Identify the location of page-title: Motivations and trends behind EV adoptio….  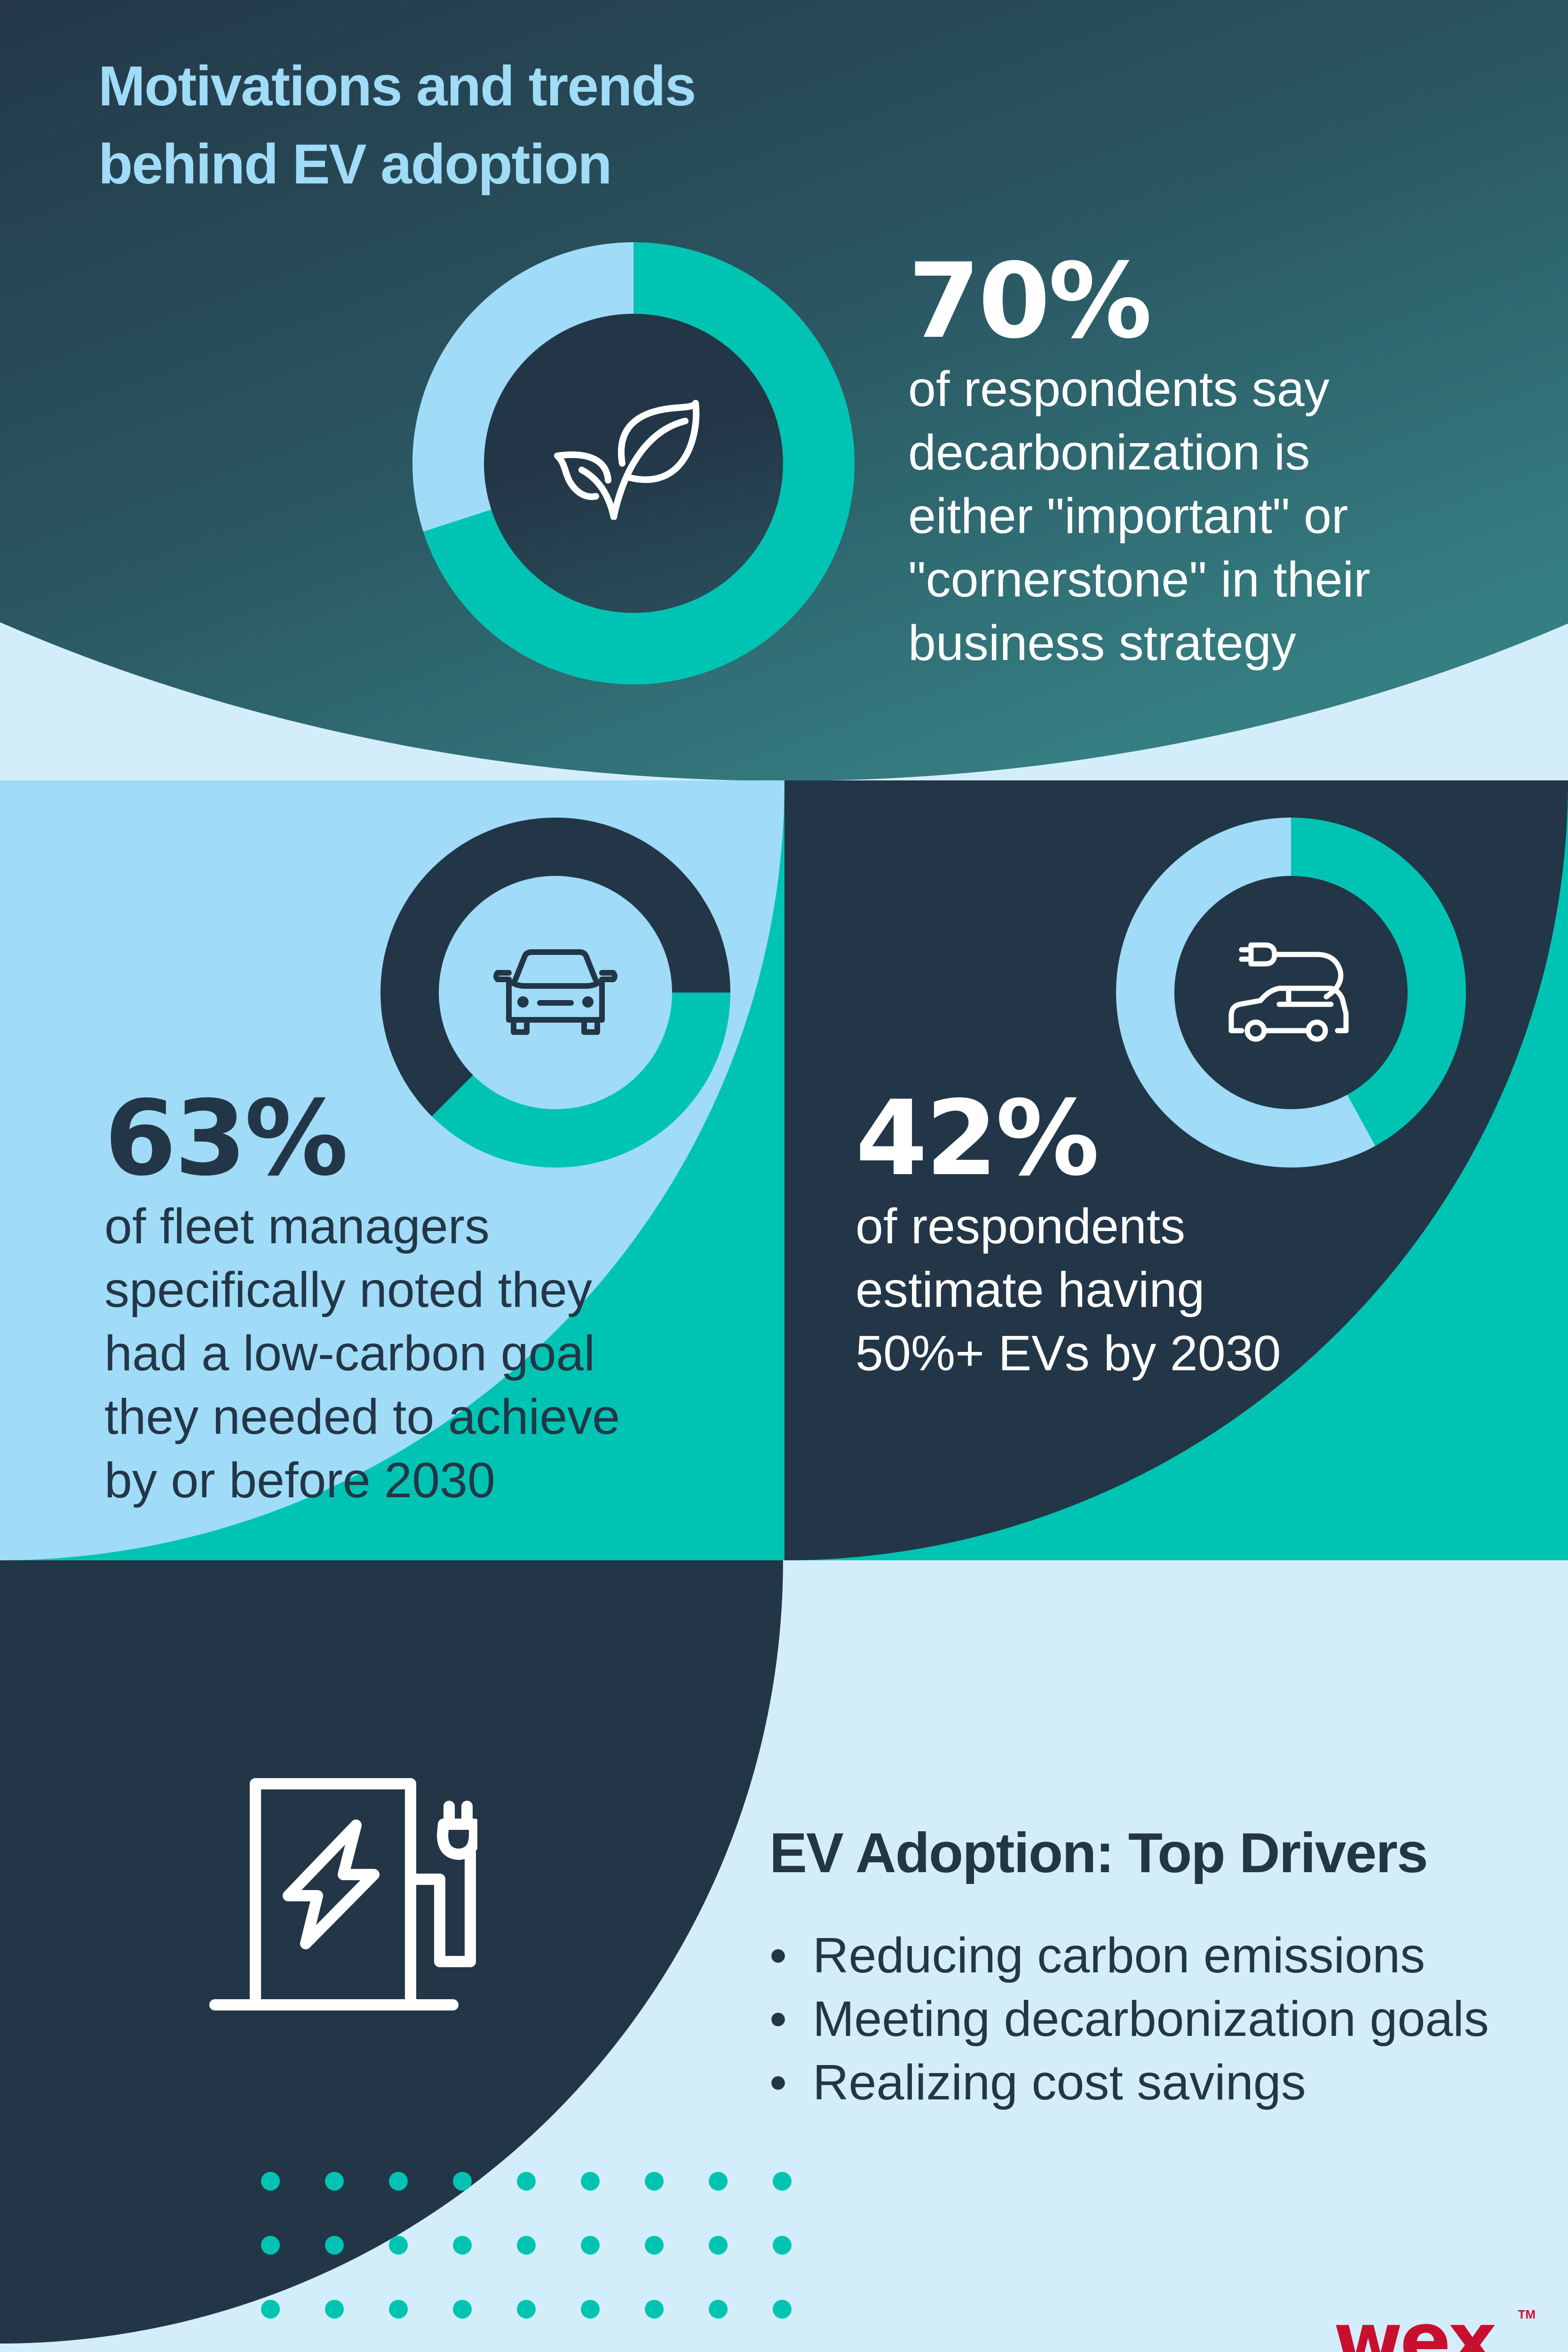
(397, 125).